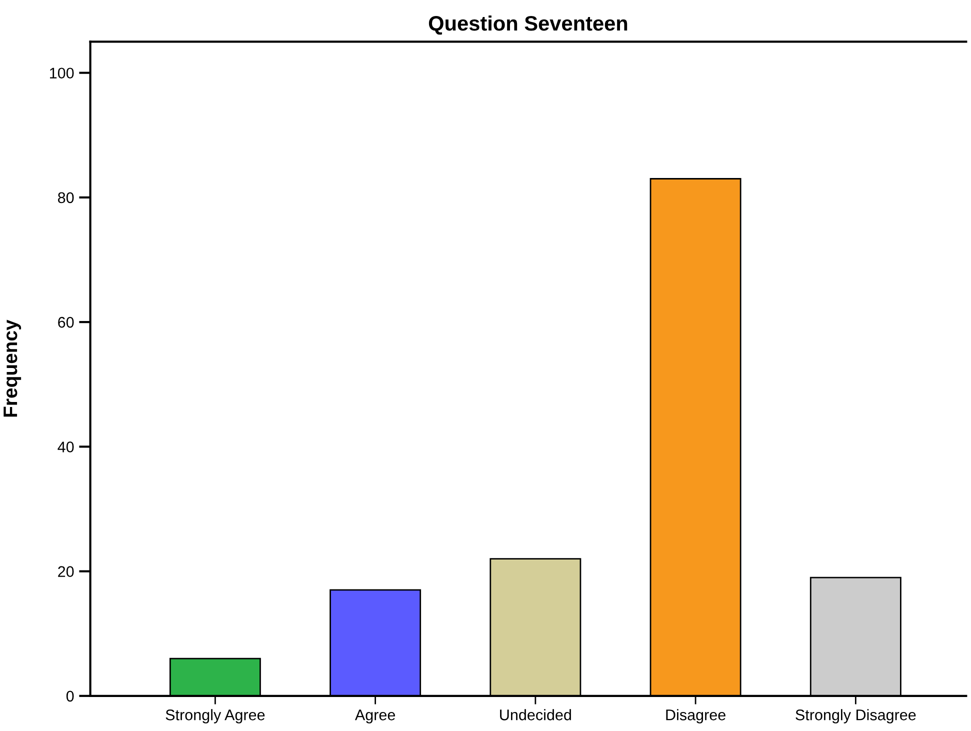 The height and width of the screenshot is (731, 971). I want to click on chart-title: Question Seventeen, so click(528, 25).